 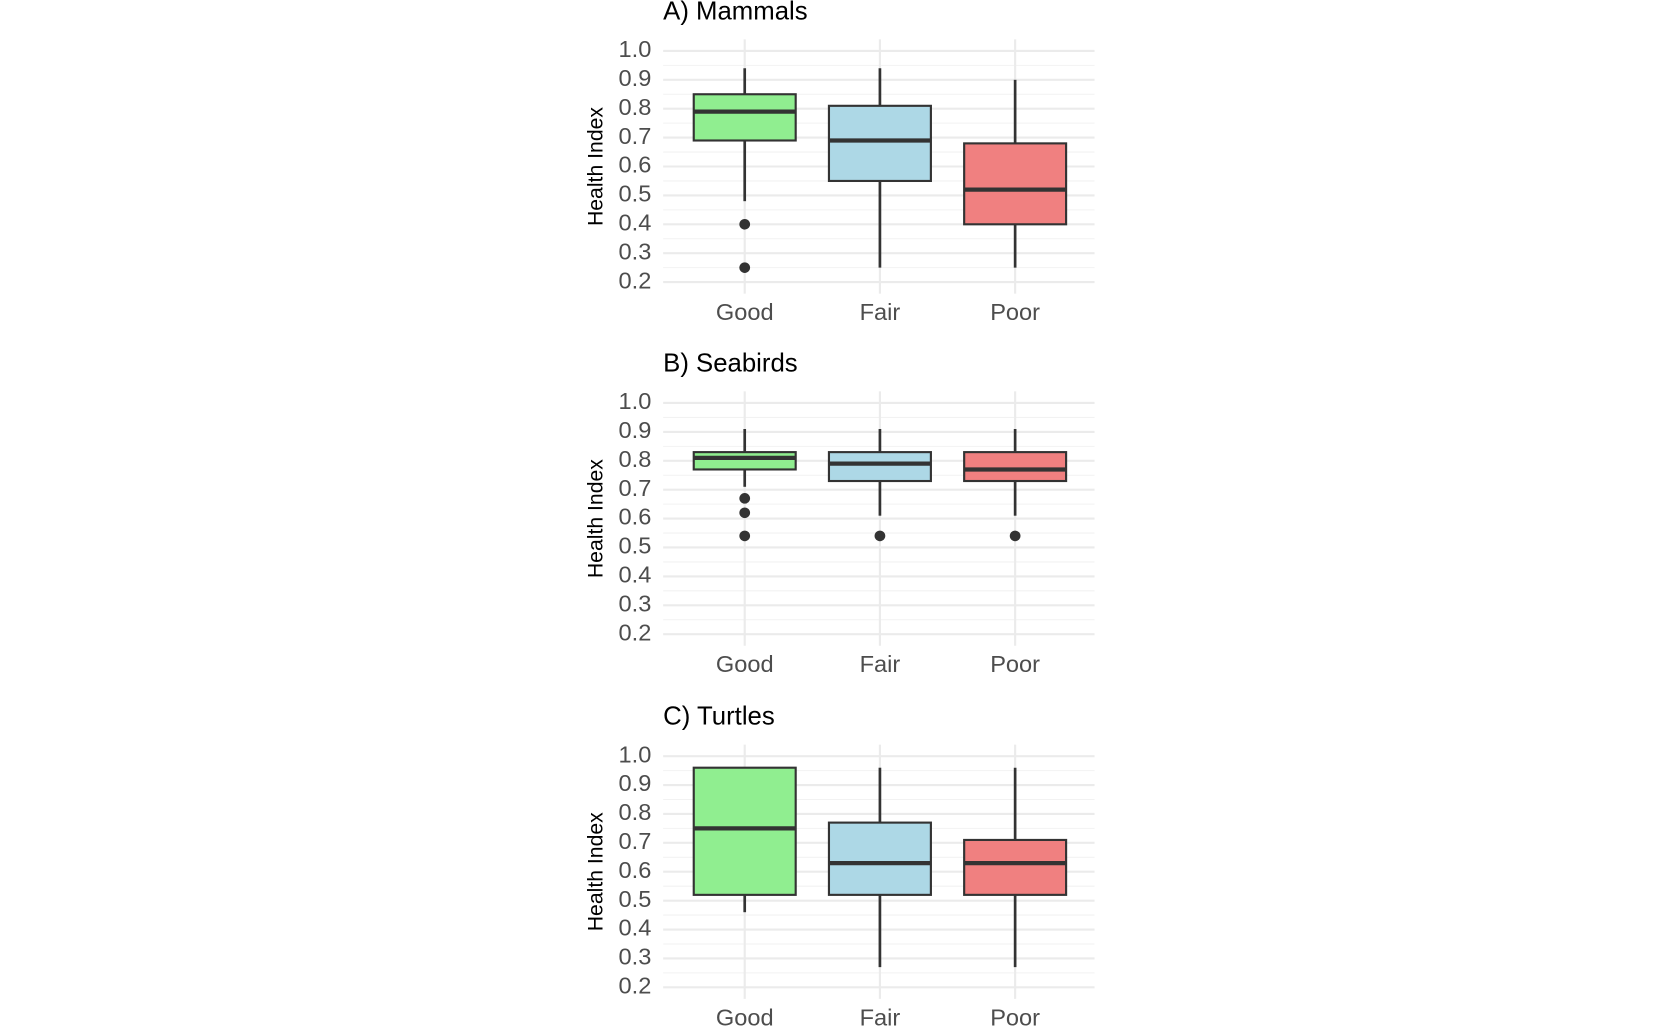 I want to click on panel-title: B) Seabirds, so click(x=730, y=364).